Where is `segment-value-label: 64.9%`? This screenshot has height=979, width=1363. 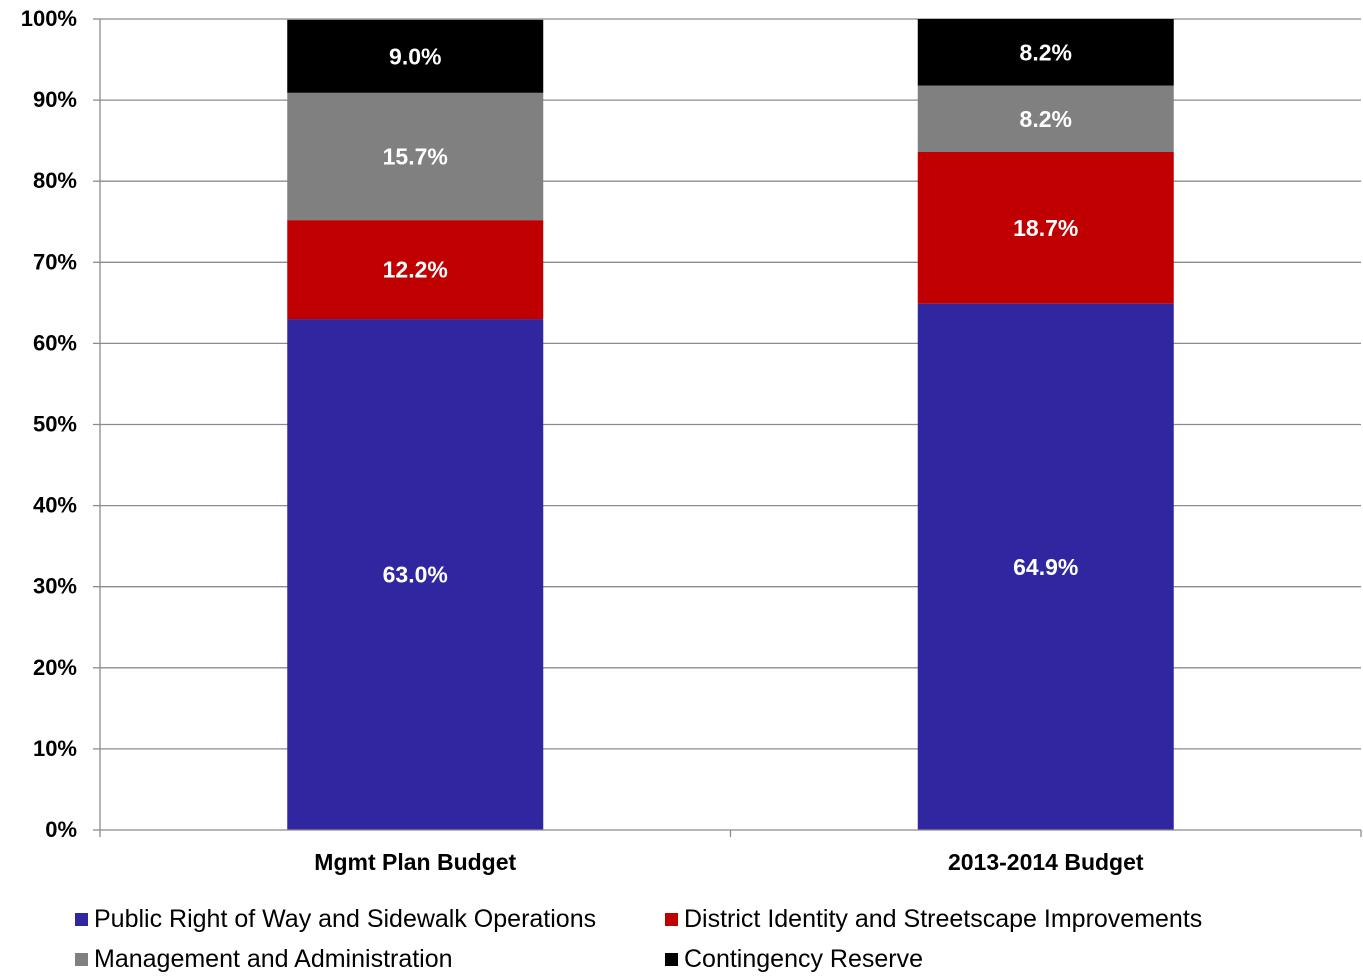 segment-value-label: 64.9% is located at coordinates (1045, 567).